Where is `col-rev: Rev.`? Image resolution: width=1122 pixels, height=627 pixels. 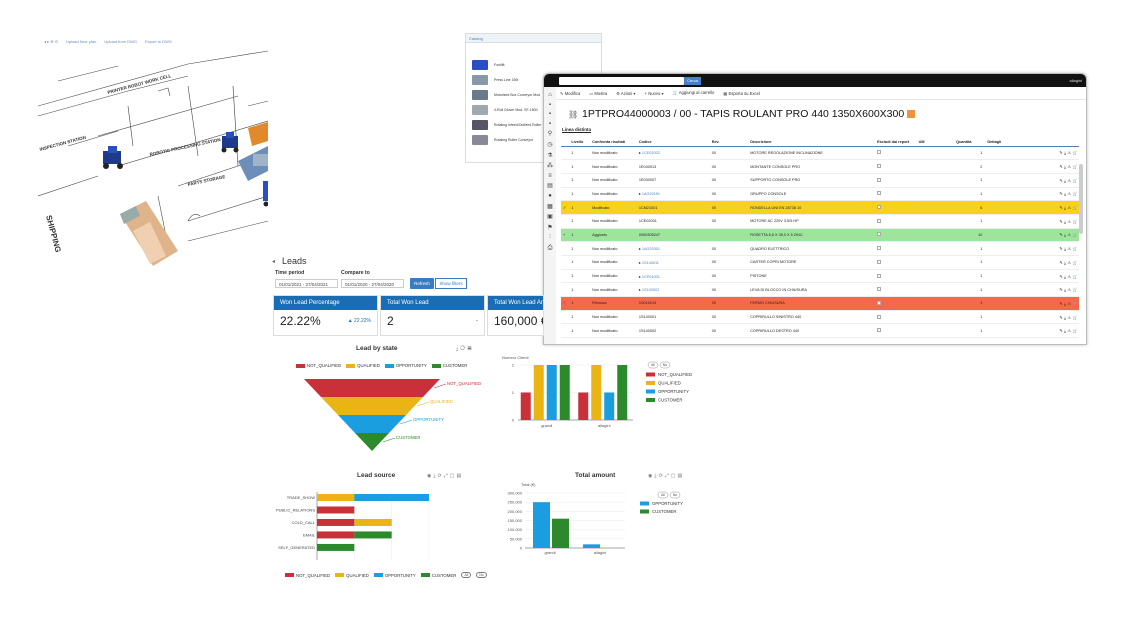
col-rev: Rev. is located at coordinates (729, 142).